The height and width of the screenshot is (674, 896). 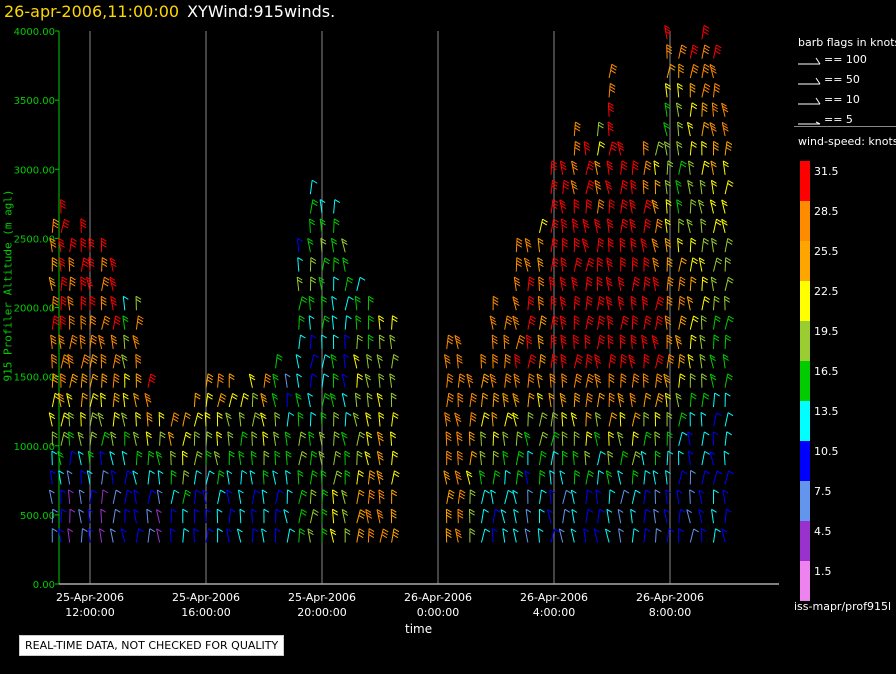 I want to click on data-source-label: iss-mapr/prof915l, so click(x=843, y=606).